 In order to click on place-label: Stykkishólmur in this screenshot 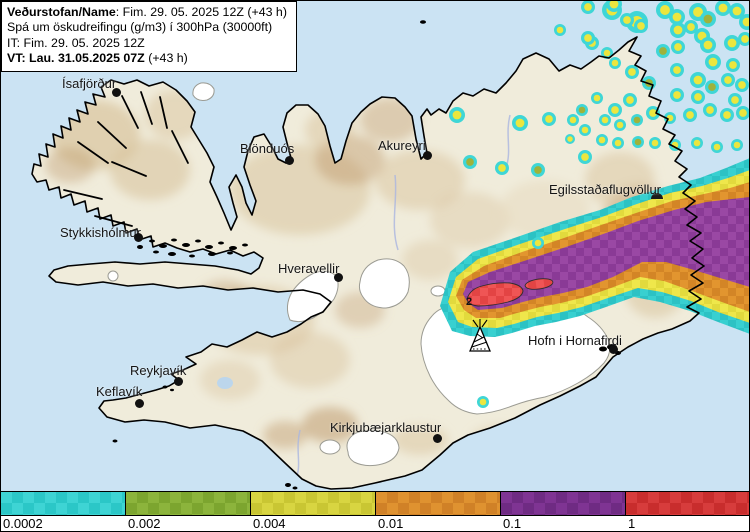, I will do `click(100, 232)`.